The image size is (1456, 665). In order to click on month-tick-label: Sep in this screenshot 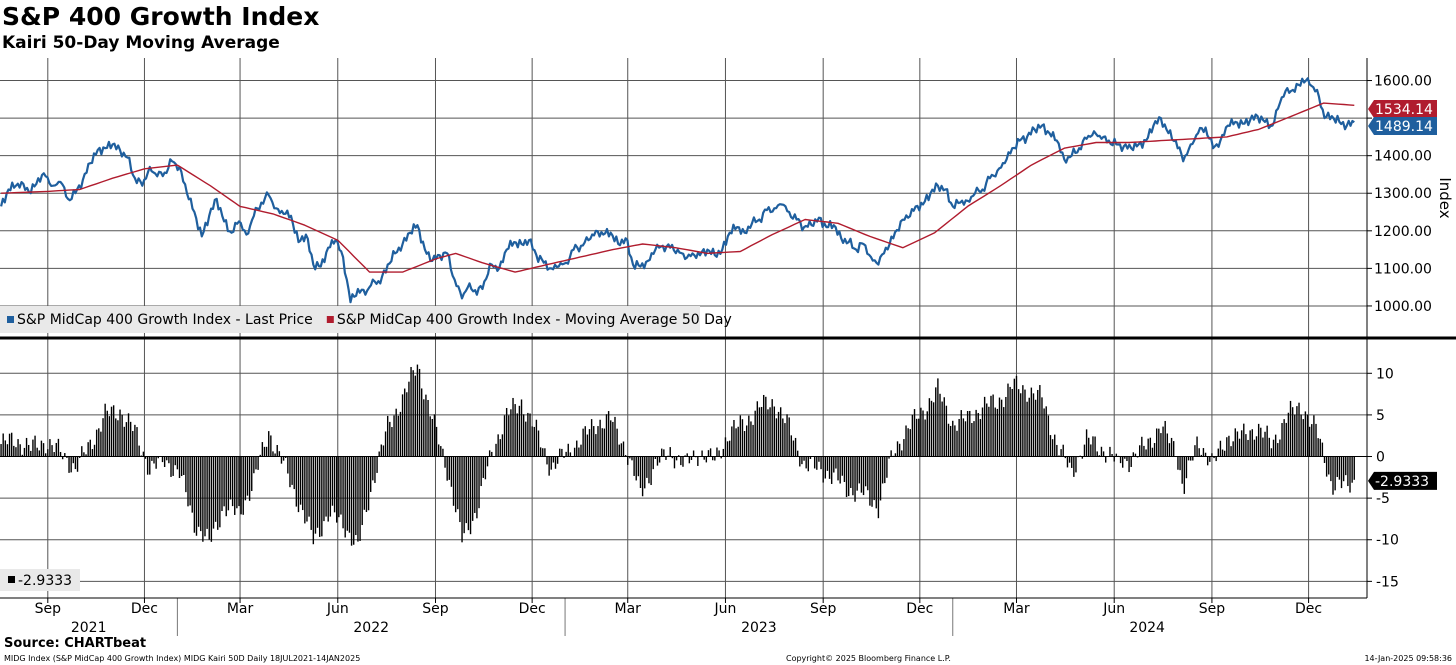, I will do `click(435, 609)`.